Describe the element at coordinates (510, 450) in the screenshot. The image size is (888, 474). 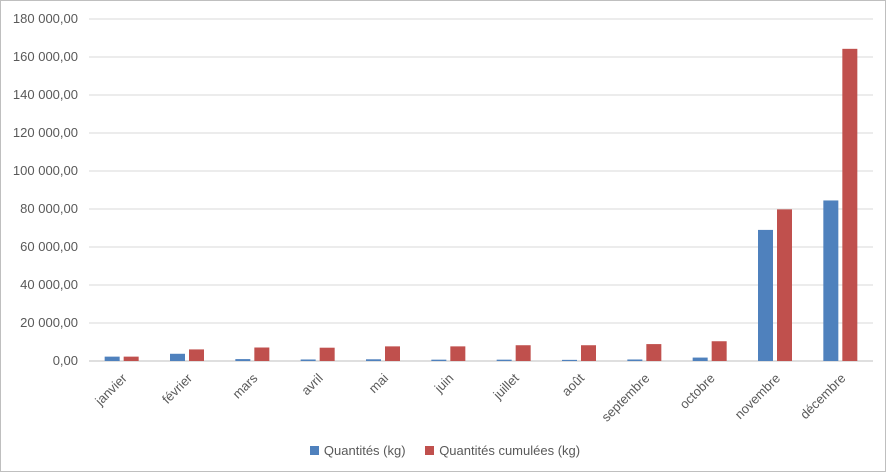
I see `legend-label-series-2: Quantités cumulées (kg)` at that location.